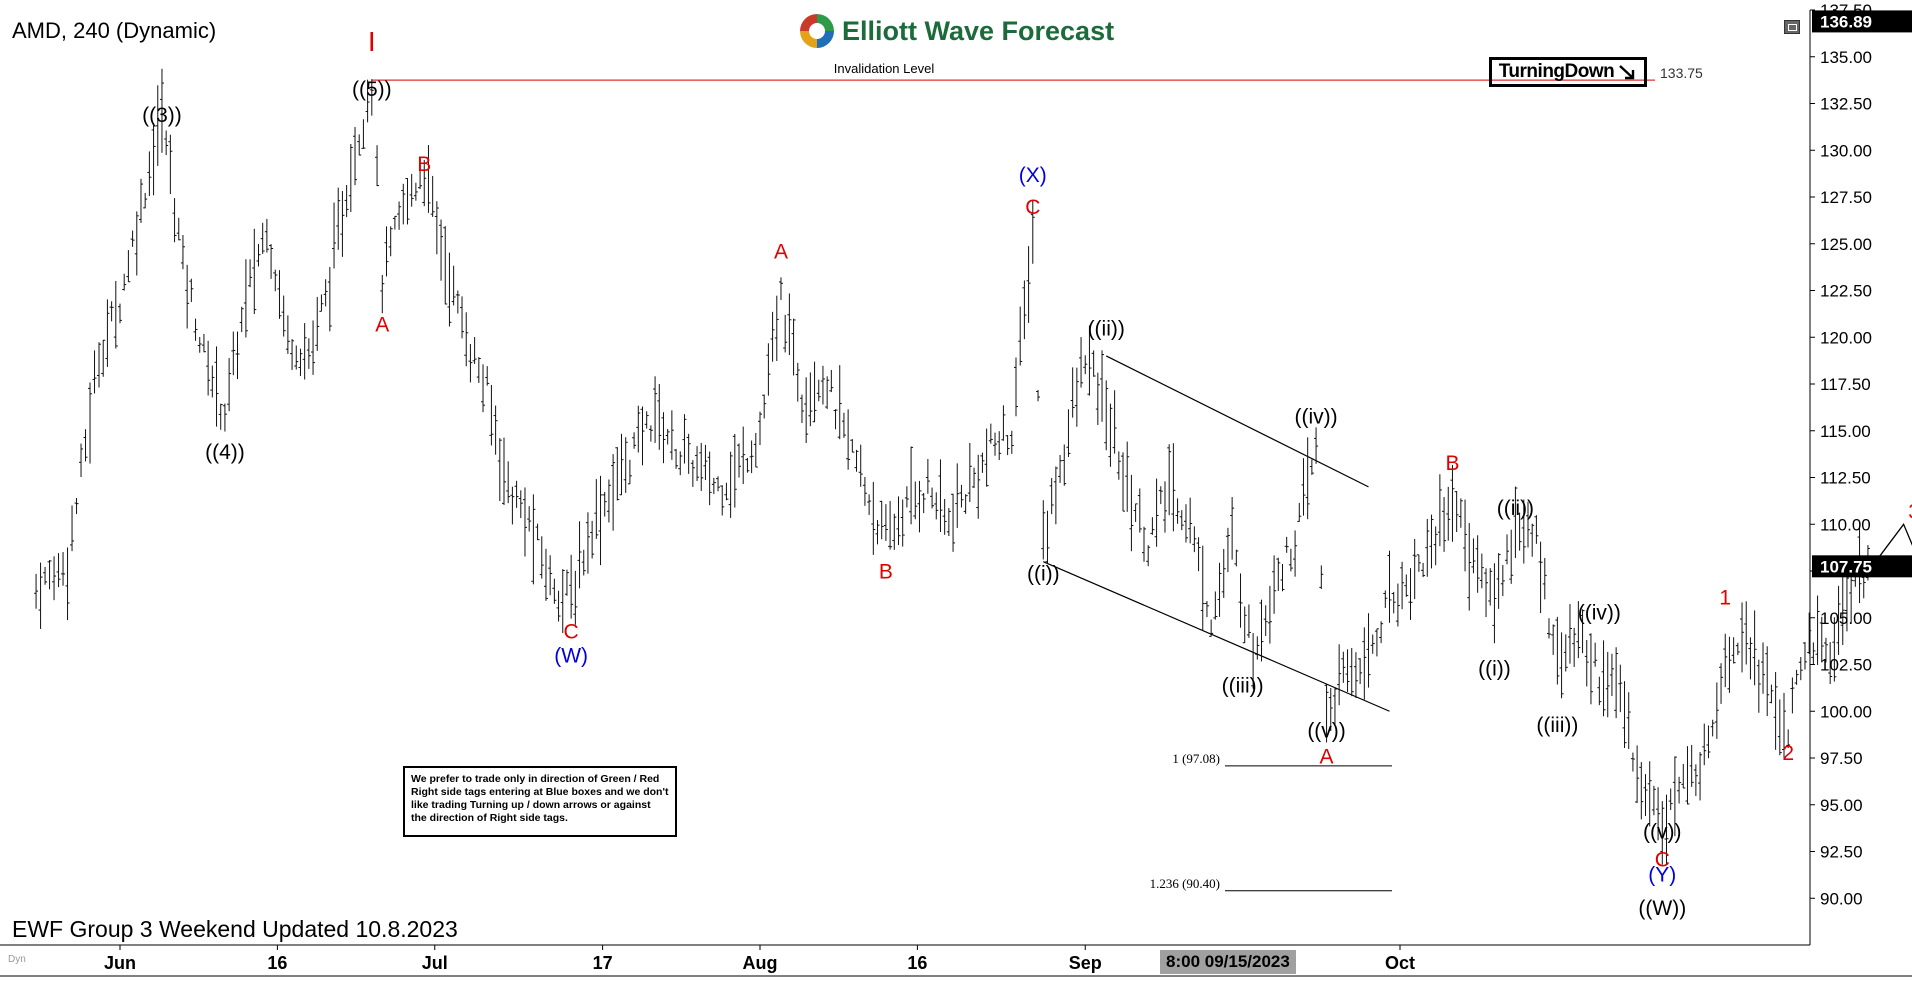 This screenshot has width=1912, height=981. I want to click on y-tick-label: 130.00, so click(1846, 150).